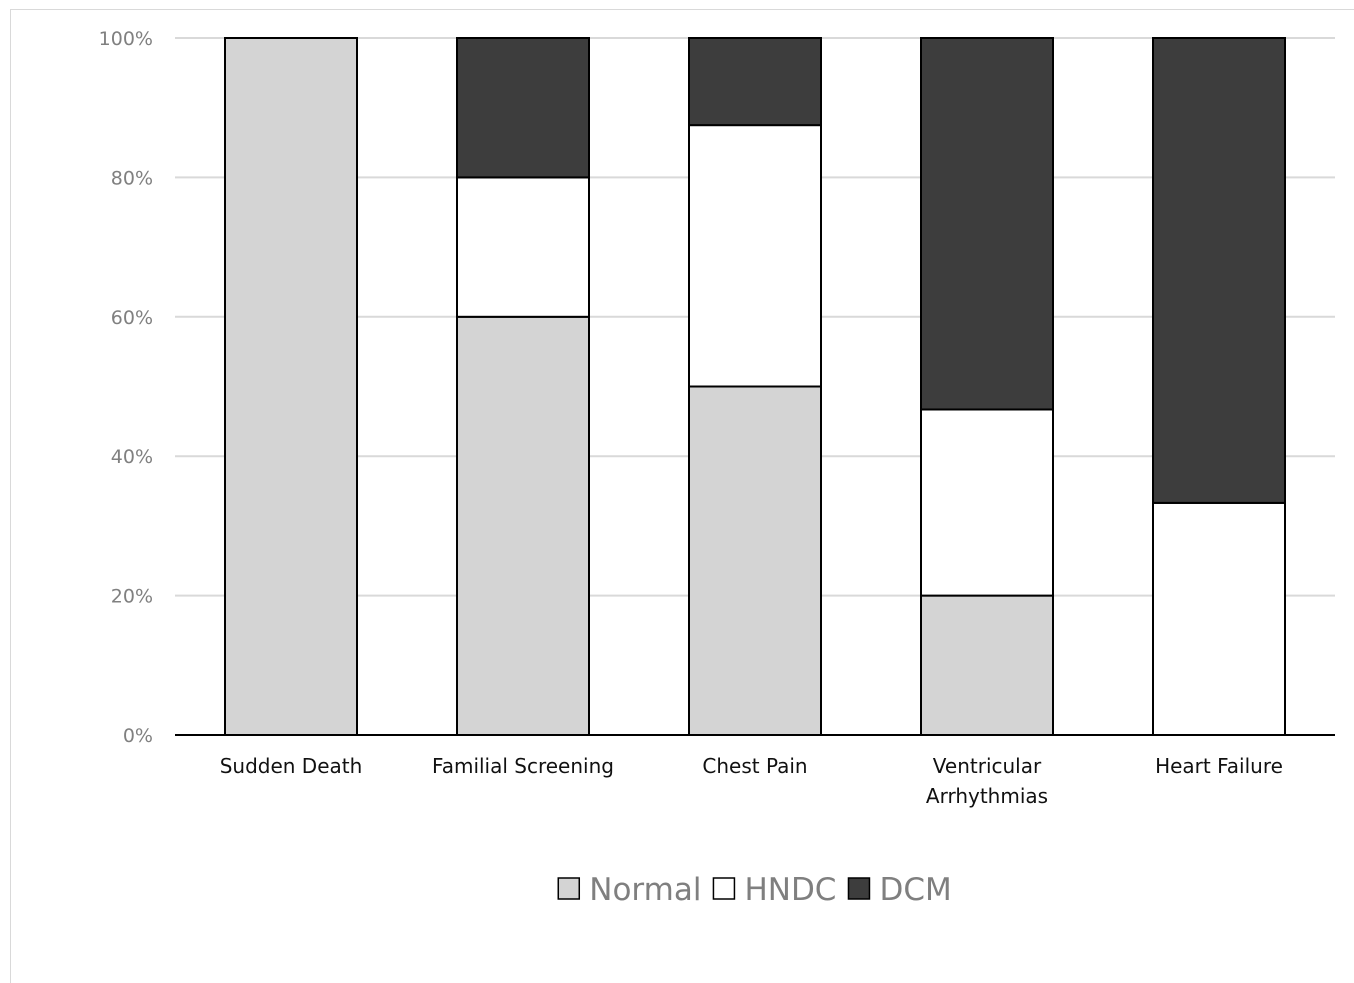 The height and width of the screenshot is (983, 1354). Describe the element at coordinates (915, 890) in the screenshot. I see `legend-label-dcm: DCM` at that location.